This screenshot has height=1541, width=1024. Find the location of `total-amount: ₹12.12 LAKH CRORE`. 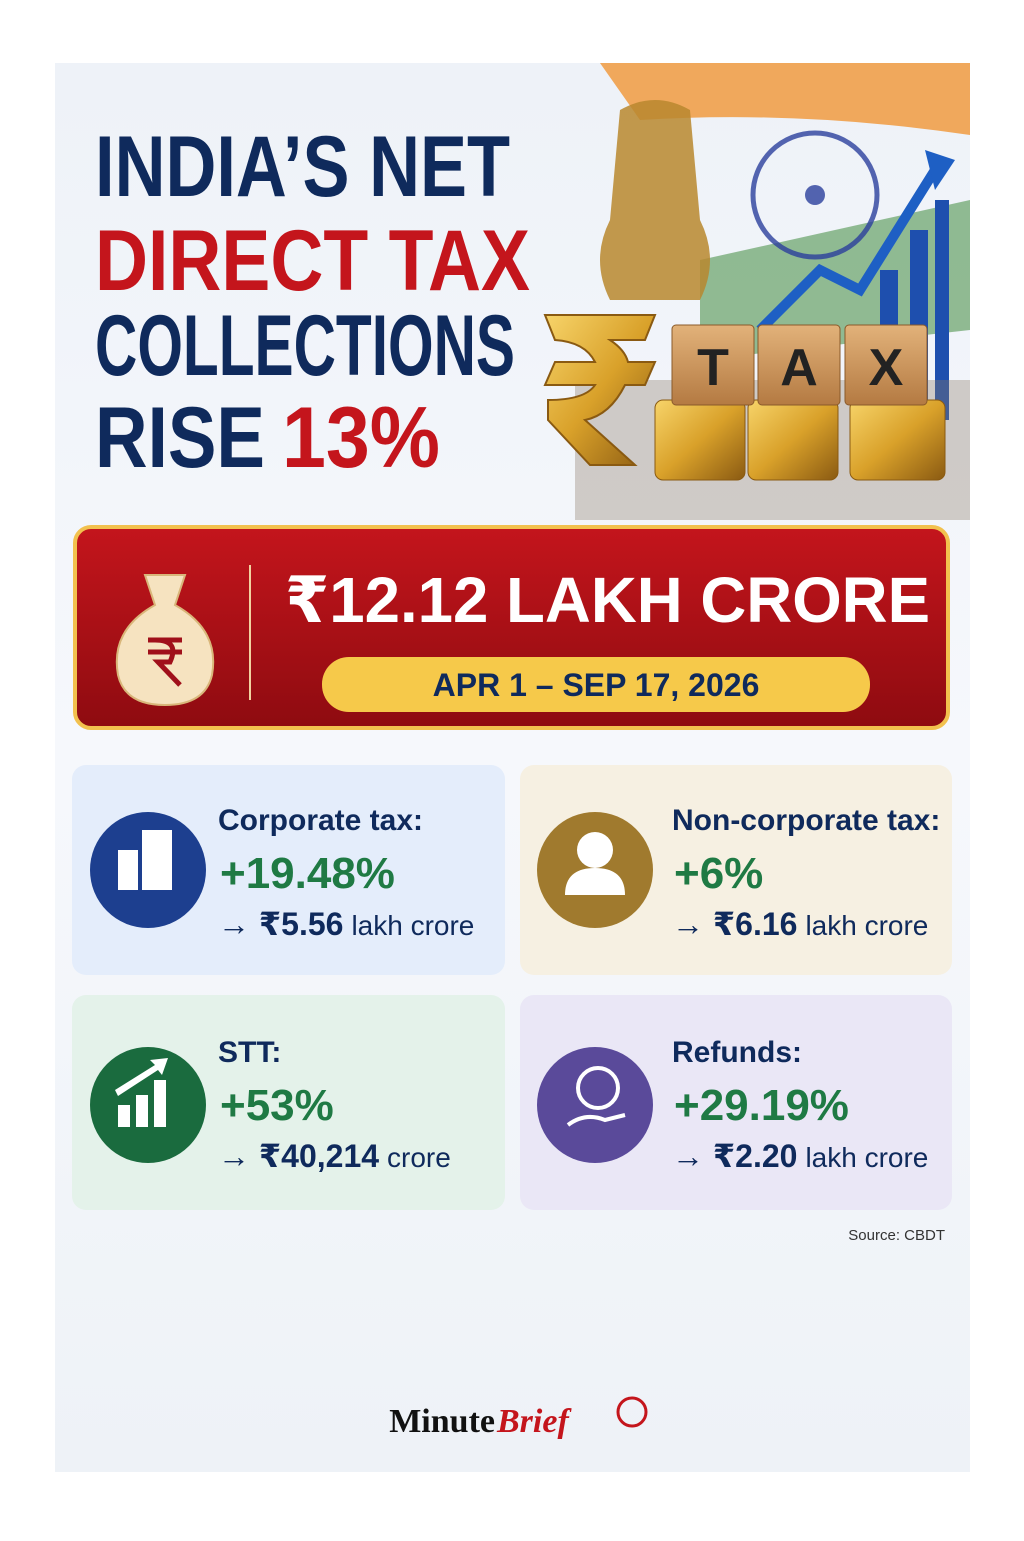

total-amount: ₹12.12 LAKH CRORE is located at coordinates (607, 600).